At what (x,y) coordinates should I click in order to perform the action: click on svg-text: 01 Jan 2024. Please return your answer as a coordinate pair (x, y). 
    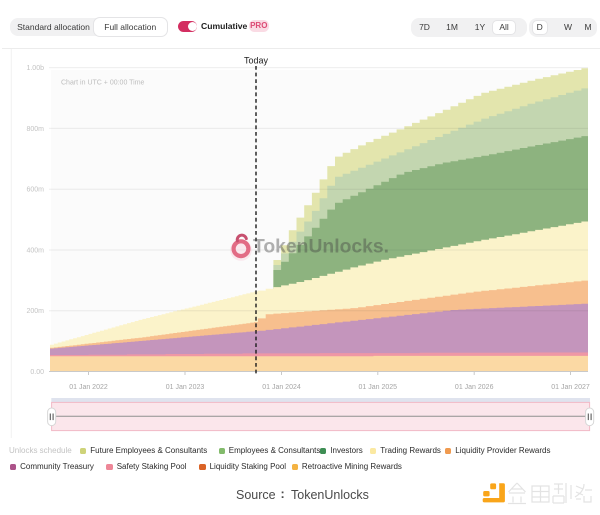
    Looking at the image, I should click on (281, 387).